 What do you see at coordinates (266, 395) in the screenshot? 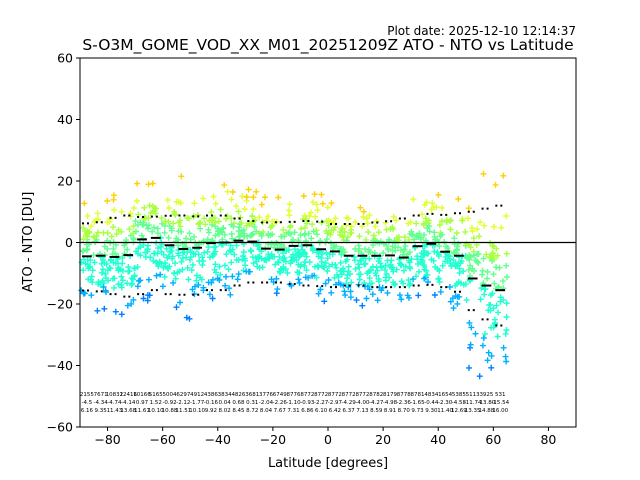
I see `bin-stat-text: 3776` at bounding box center [266, 395].